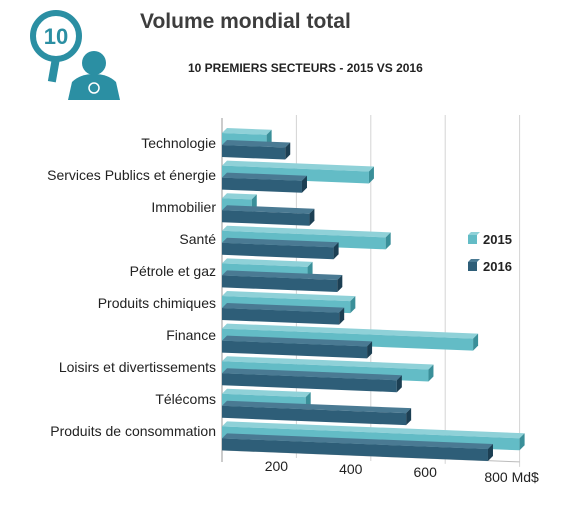 The height and width of the screenshot is (515, 584). Describe the element at coordinates (191, 335) in the screenshot. I see `category-label: Finance` at that location.